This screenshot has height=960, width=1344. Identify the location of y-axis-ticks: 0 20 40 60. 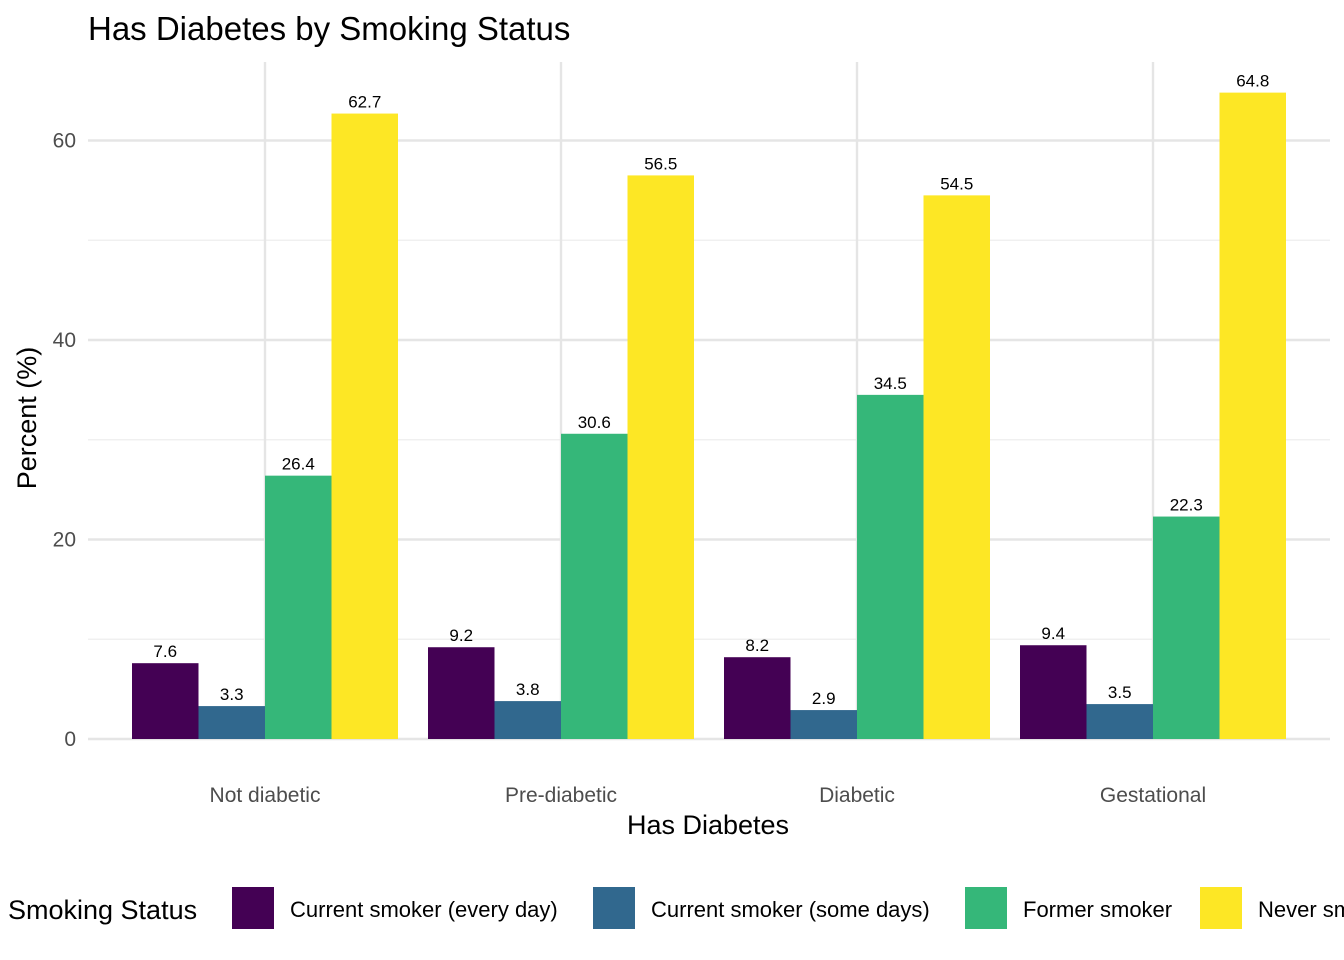
(64, 441).